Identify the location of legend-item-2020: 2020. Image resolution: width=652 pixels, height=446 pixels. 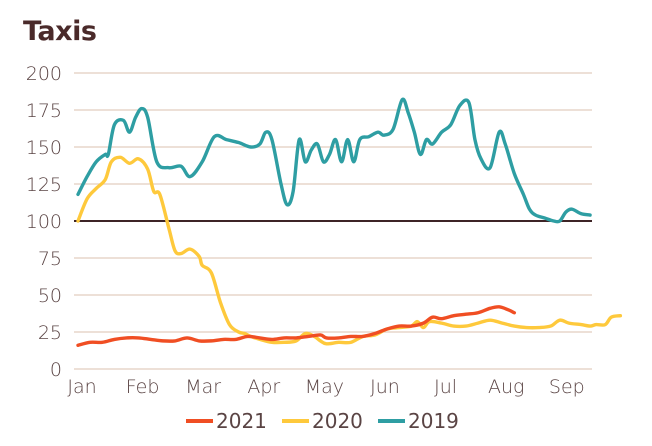
(322, 421).